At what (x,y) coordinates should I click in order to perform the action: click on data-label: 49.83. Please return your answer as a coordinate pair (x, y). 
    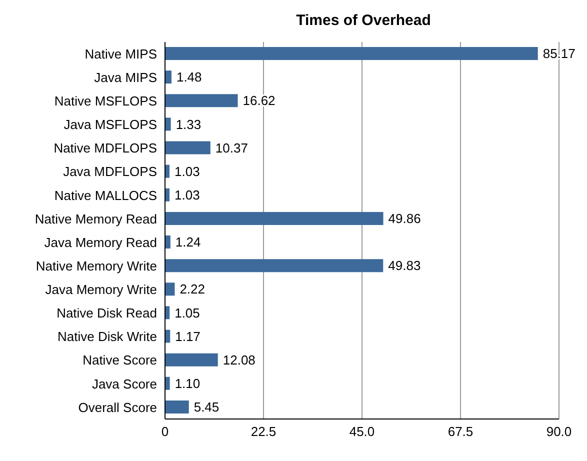
    Looking at the image, I should click on (404, 266).